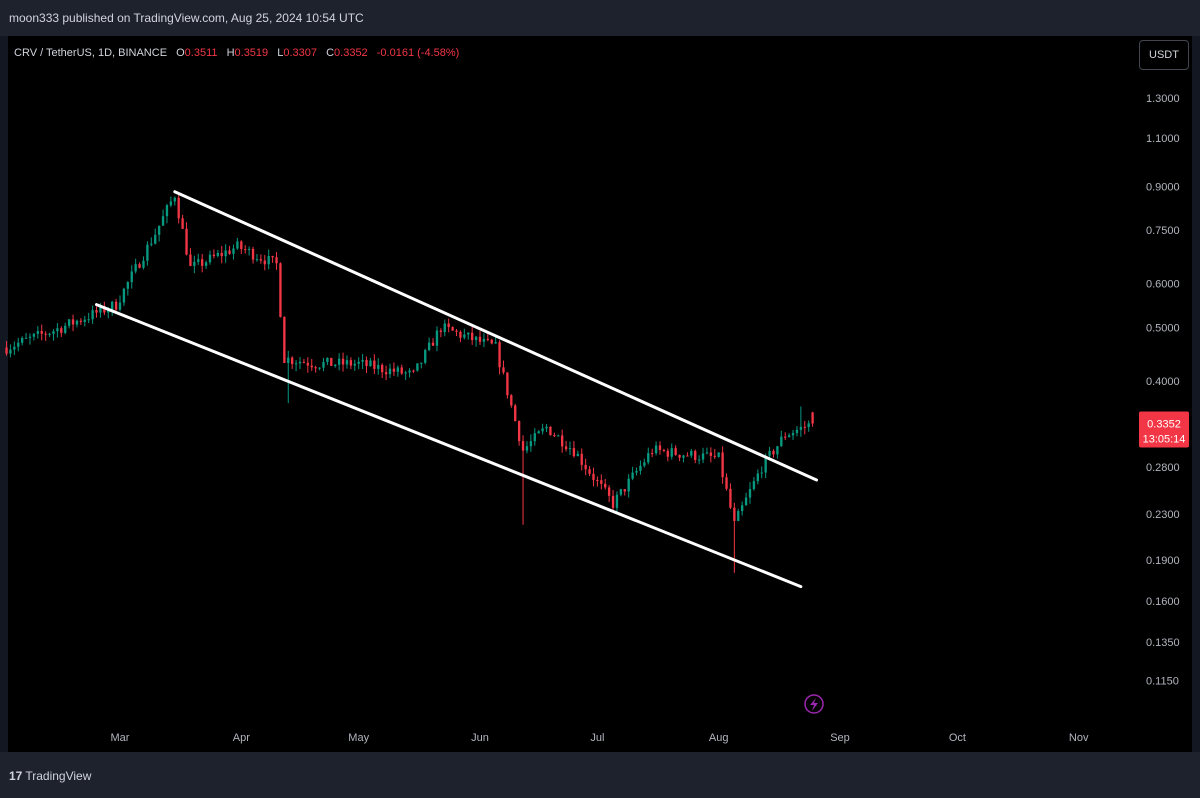 The width and height of the screenshot is (1200, 798). I want to click on change-value: -0.0161 (-4.58%), so click(418, 53).